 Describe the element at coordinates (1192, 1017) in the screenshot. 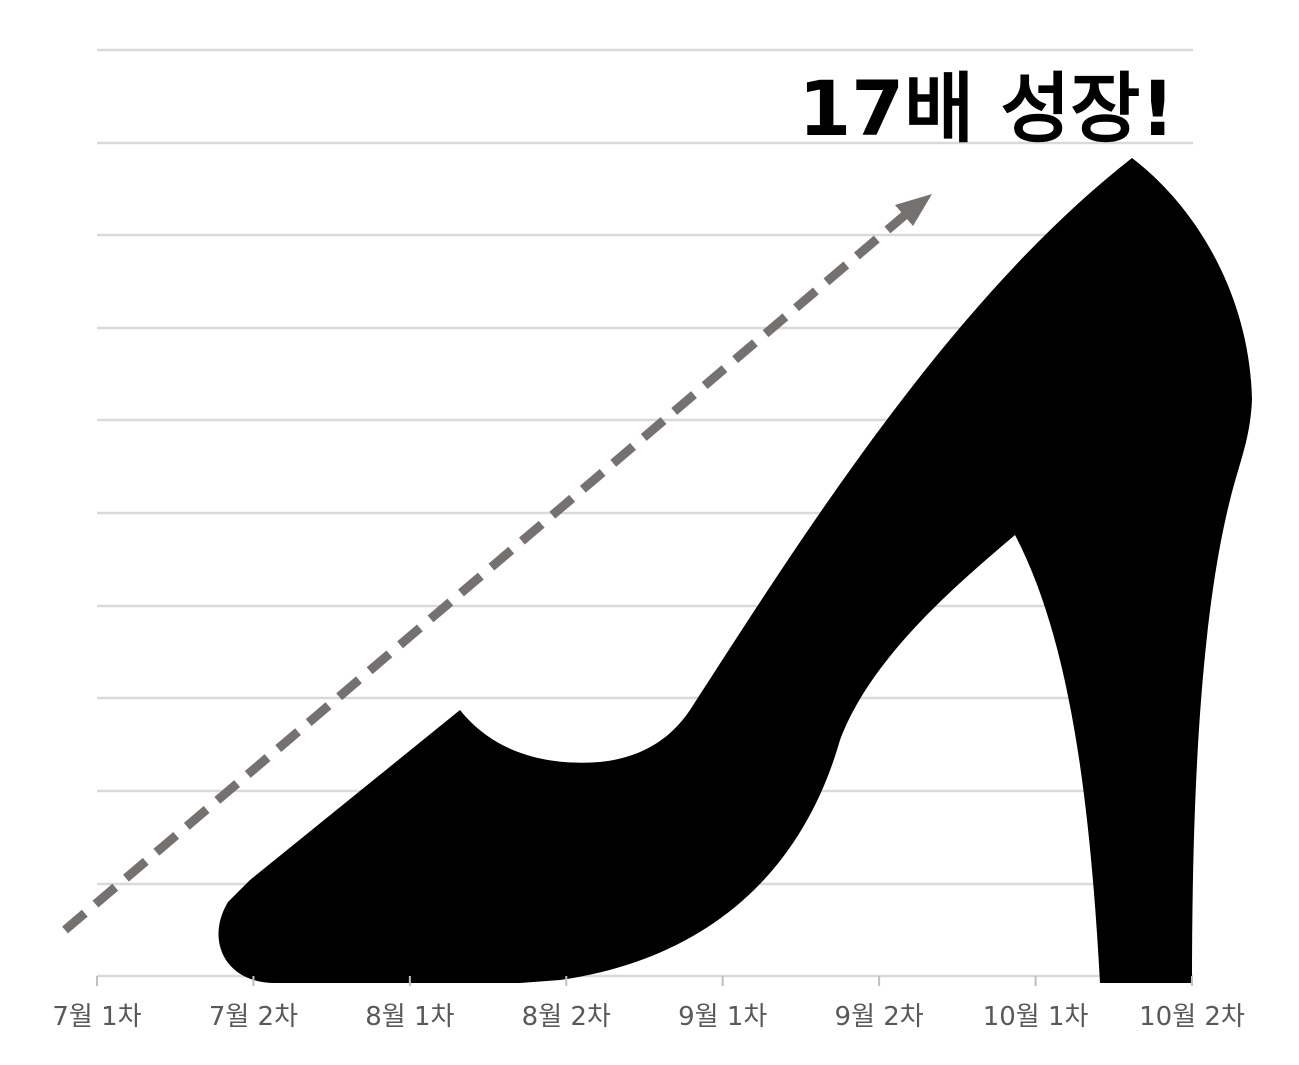

I see `x-tick-label: 10월 2차` at that location.